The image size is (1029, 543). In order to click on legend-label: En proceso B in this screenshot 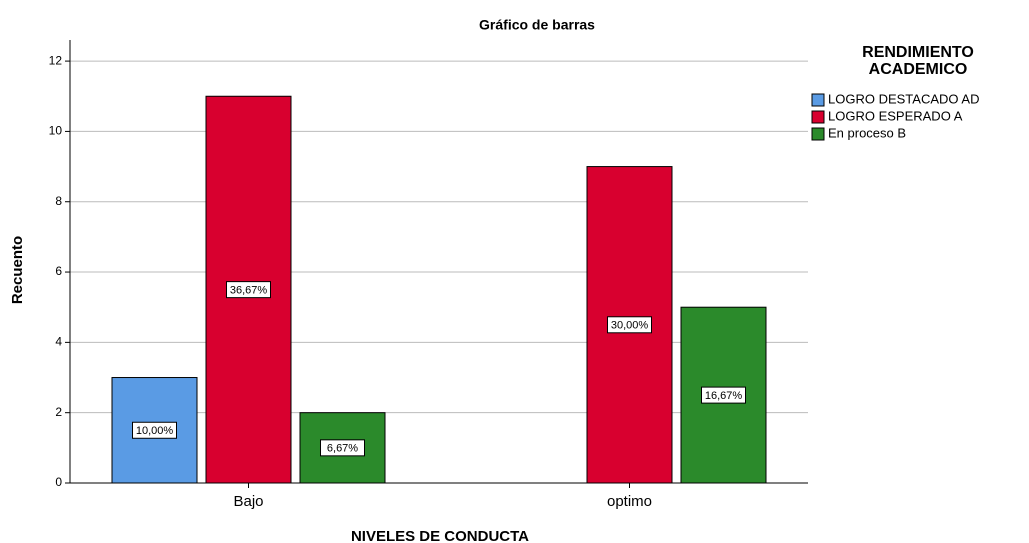, I will do `click(867, 132)`.